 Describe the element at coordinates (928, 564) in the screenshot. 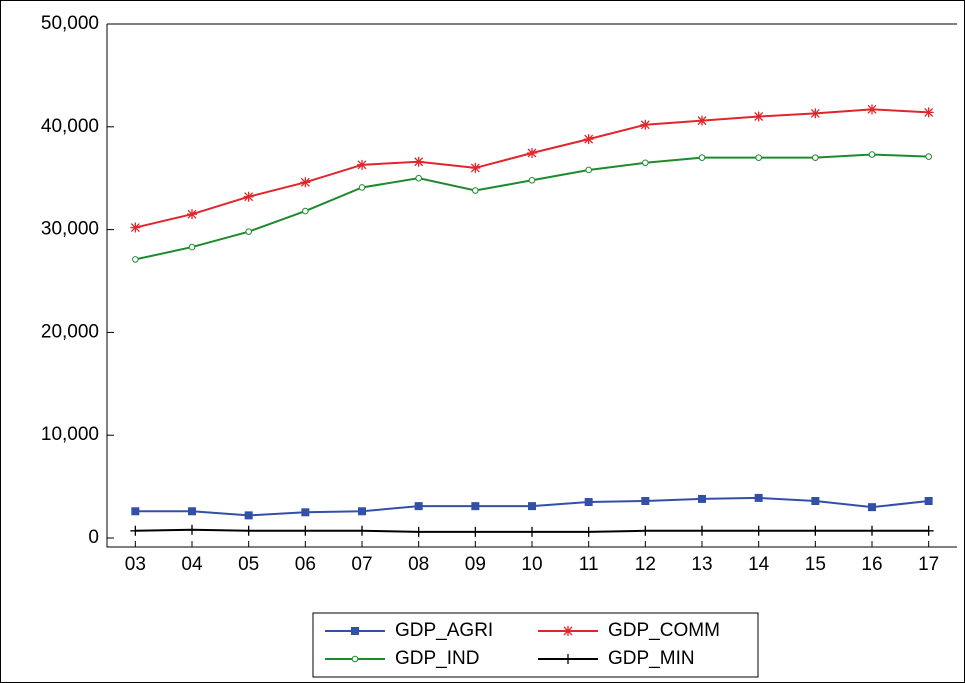

I see `x-tick-label: 17` at that location.